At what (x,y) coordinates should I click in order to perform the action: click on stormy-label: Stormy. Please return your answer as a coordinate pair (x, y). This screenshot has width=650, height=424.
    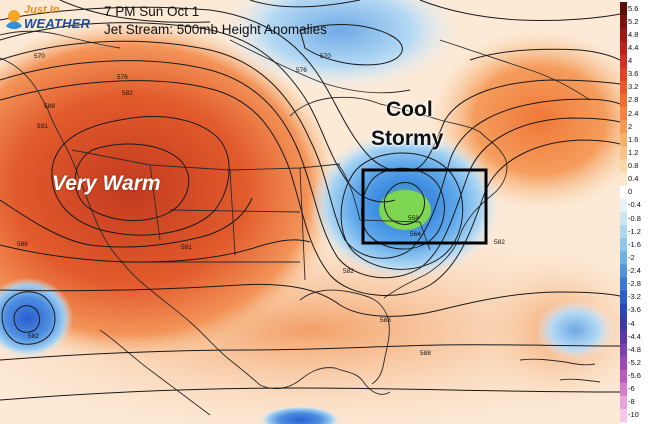
    Looking at the image, I should click on (407, 138).